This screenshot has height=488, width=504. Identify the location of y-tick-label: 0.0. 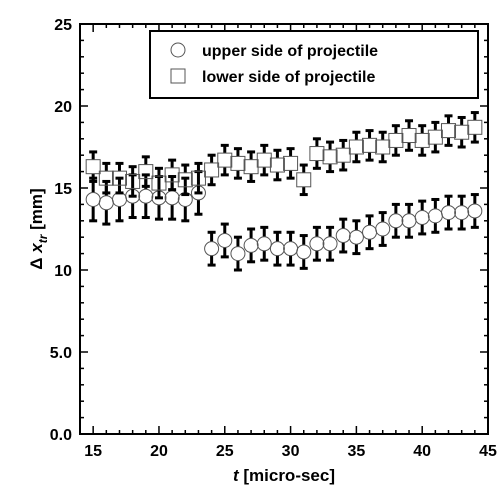
(61, 435).